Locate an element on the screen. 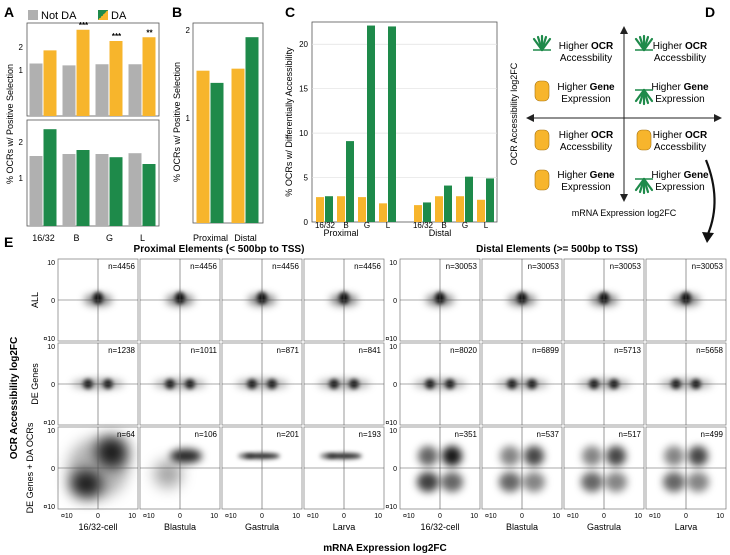 This screenshot has width=730, height=555. panel-d-y-arrow-up is located at coordinates (624, 30).